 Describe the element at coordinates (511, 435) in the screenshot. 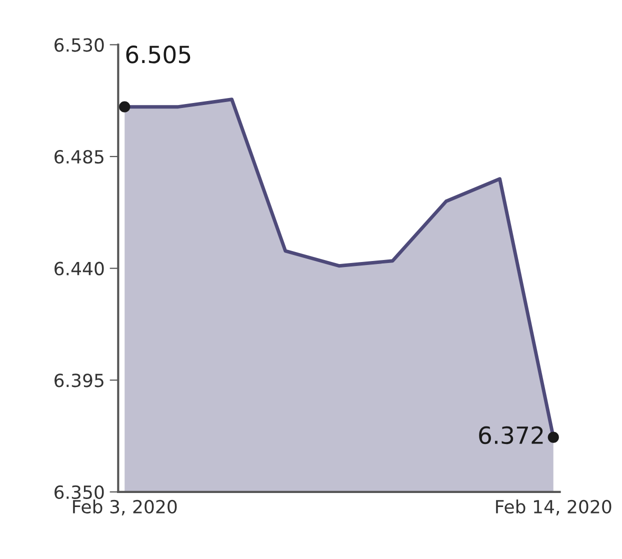

I see `data-label: 6.372` at that location.